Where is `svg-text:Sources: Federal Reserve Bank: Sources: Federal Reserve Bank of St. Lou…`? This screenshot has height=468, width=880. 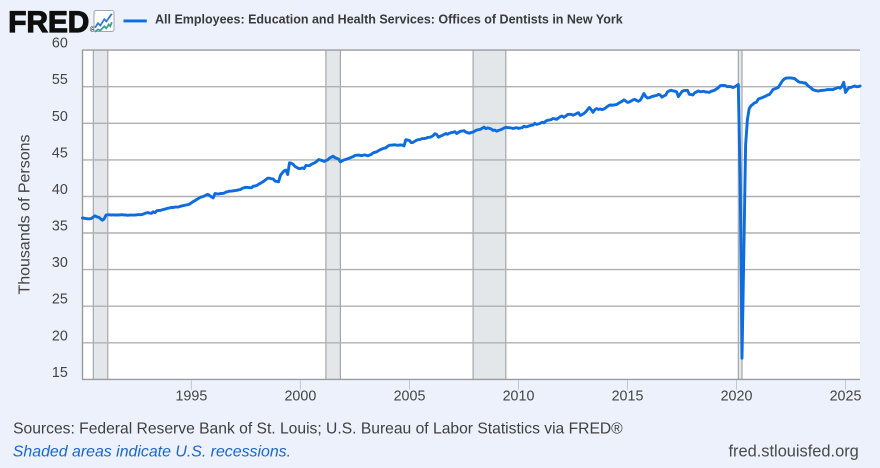
svg-text:Sources: Federal Reserve Bank: Sources: Federal Reserve Bank of St. Lou… is located at coordinates (318, 429).